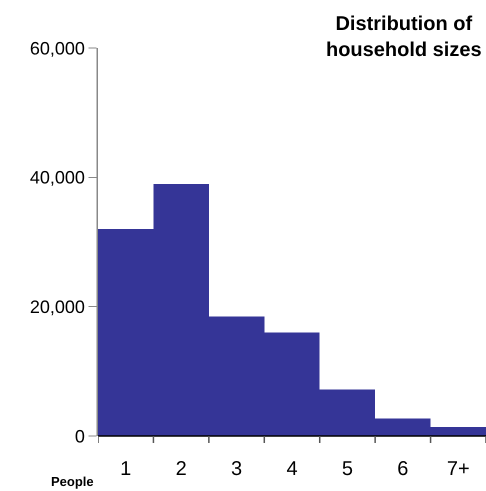  Describe the element at coordinates (458, 469) in the screenshot. I see `x-tick-label: 7+` at that location.